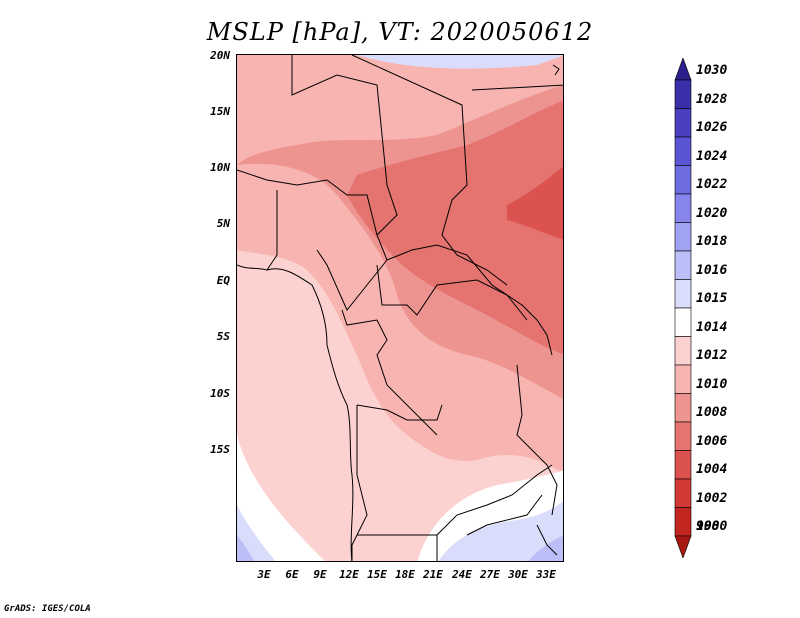 This screenshot has height=618, width=800. Describe the element at coordinates (712, 213) in the screenshot. I see `colorbar-label: 1020` at that location.